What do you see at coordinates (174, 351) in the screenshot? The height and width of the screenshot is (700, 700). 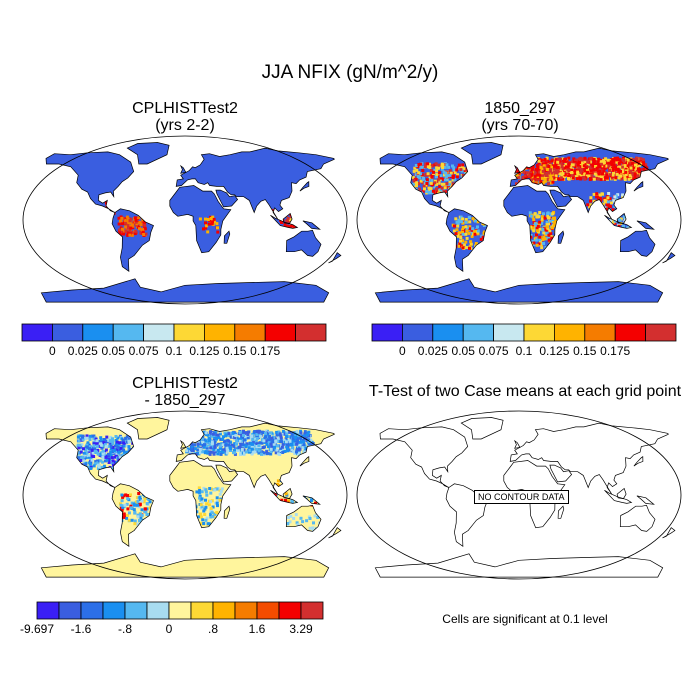 I see `colorbar-label: 0.1` at bounding box center [174, 351].